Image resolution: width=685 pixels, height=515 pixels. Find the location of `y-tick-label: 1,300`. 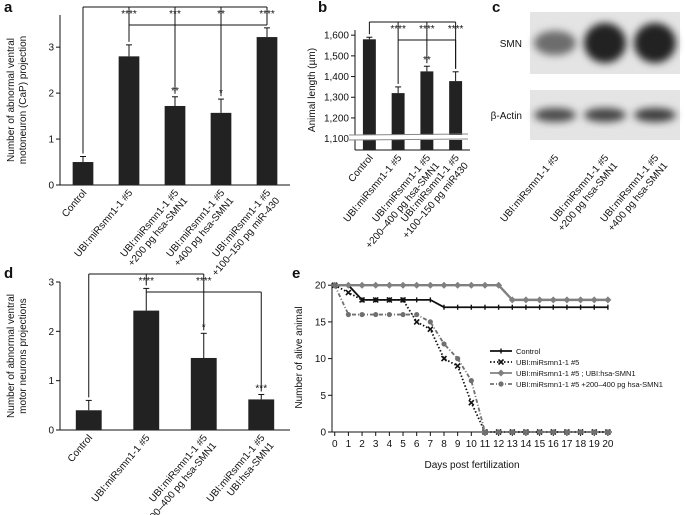

y-tick-label: 1,300 is located at coordinates (336, 98).